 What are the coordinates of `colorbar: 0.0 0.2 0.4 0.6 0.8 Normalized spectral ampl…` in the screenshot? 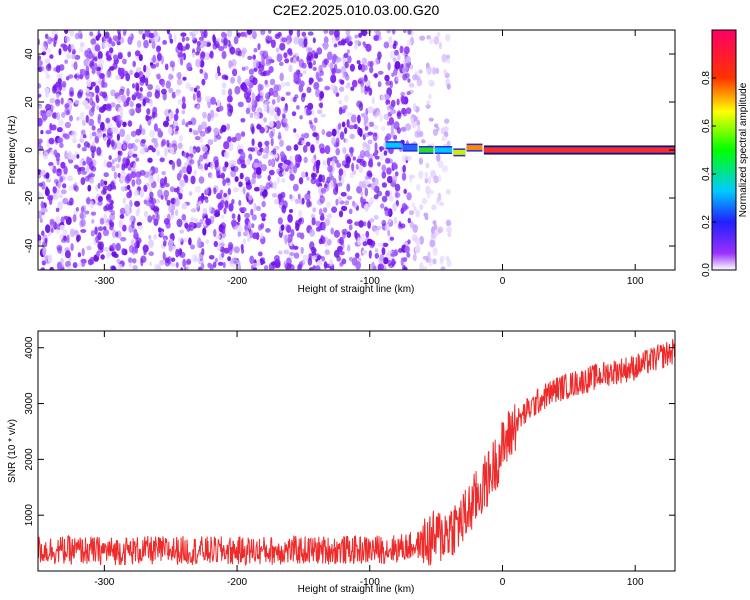 It's located at (725, 153).